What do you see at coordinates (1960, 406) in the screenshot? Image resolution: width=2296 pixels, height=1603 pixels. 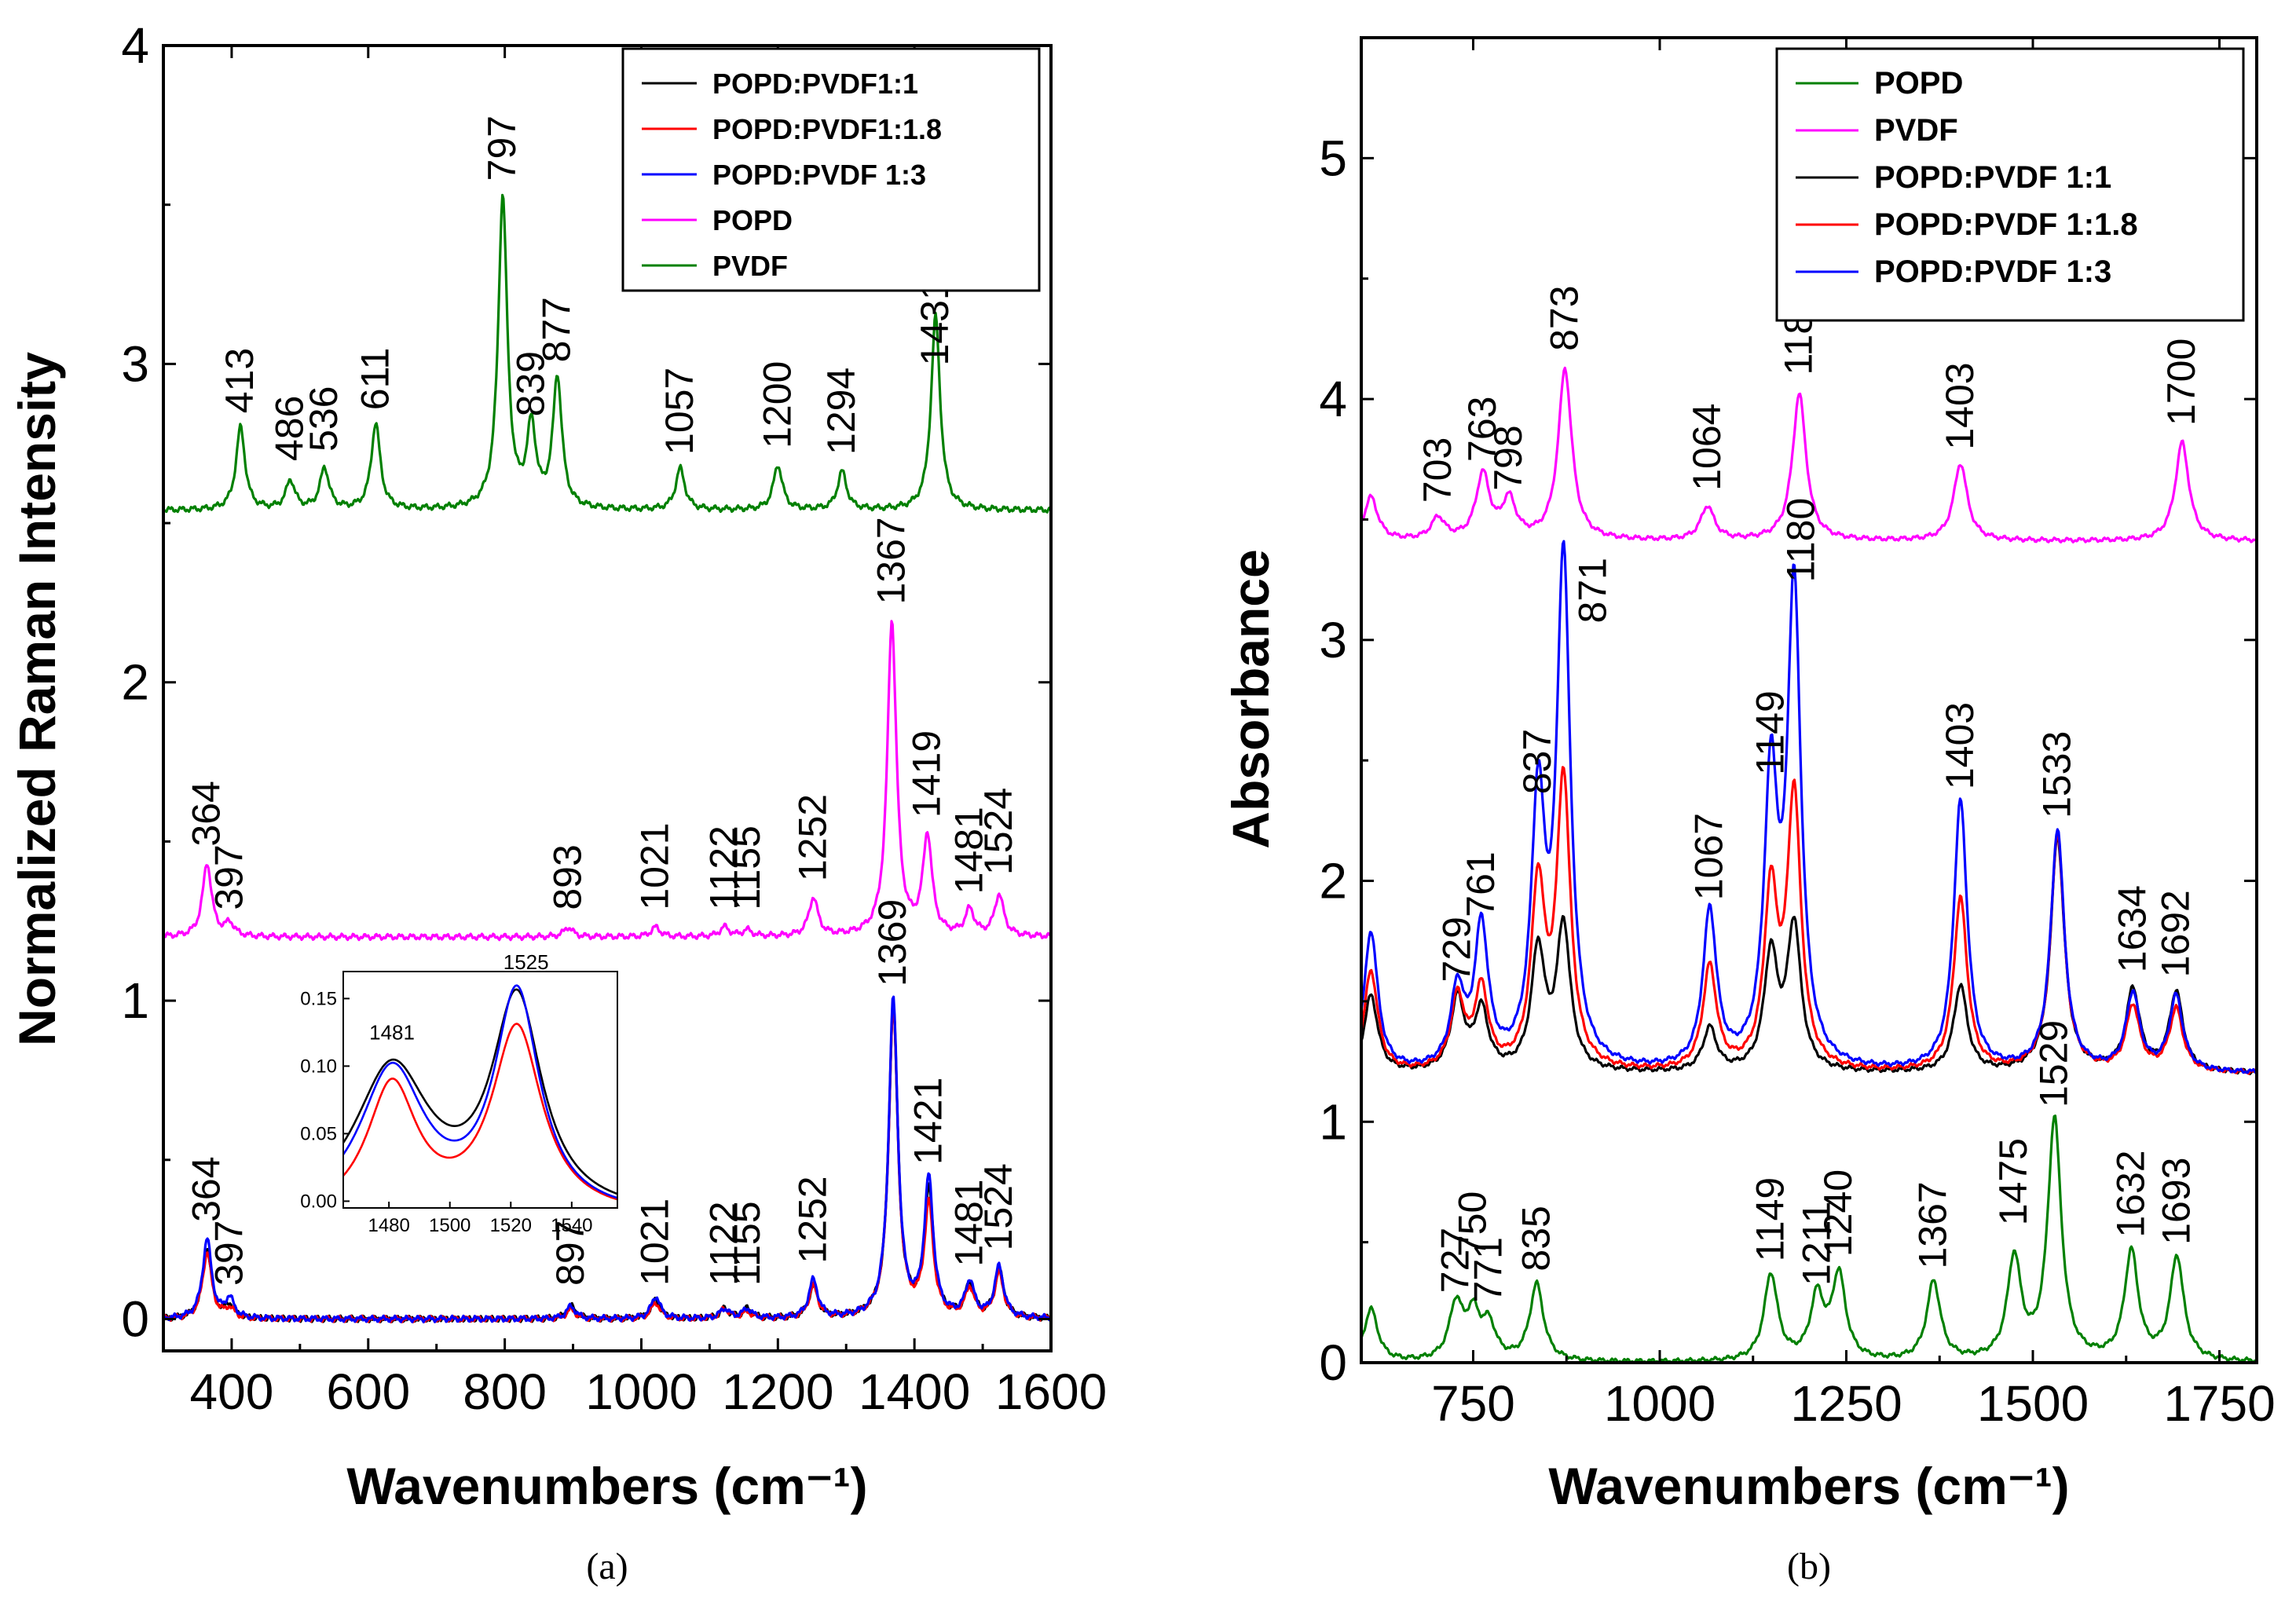 I see `peak-label: 1403` at bounding box center [1960, 406].